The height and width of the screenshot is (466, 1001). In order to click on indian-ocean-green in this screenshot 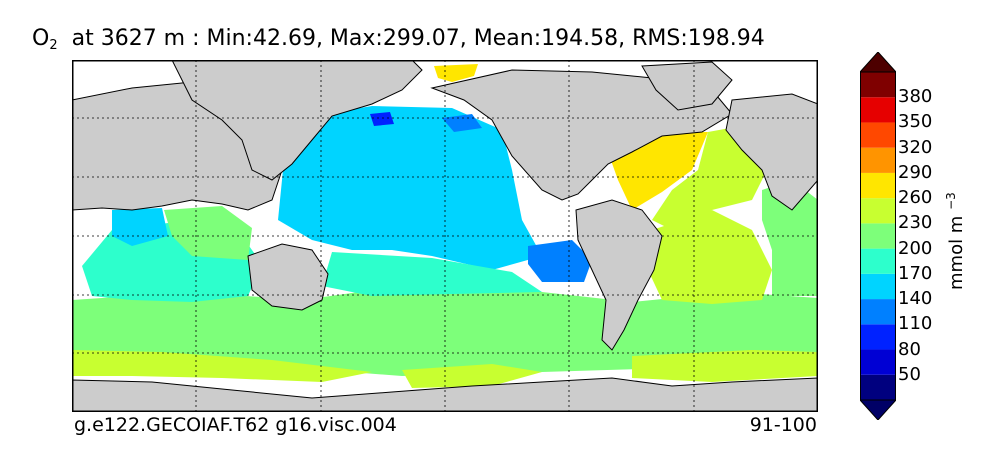, I will do `click(208, 233)`.